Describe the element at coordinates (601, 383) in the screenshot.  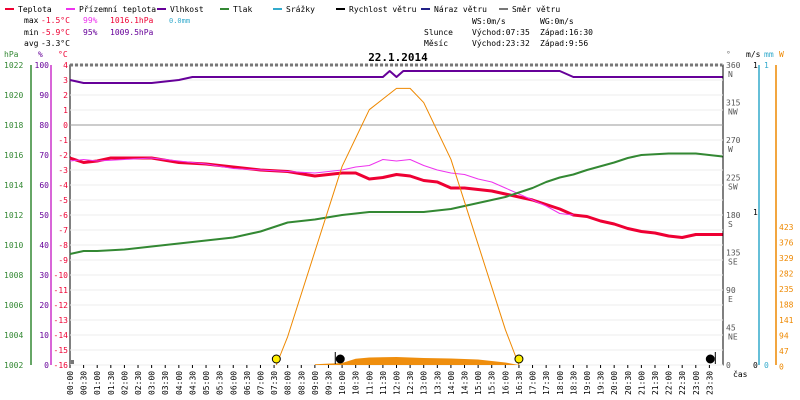
I see `x-tick-label: 19:30` at that location.